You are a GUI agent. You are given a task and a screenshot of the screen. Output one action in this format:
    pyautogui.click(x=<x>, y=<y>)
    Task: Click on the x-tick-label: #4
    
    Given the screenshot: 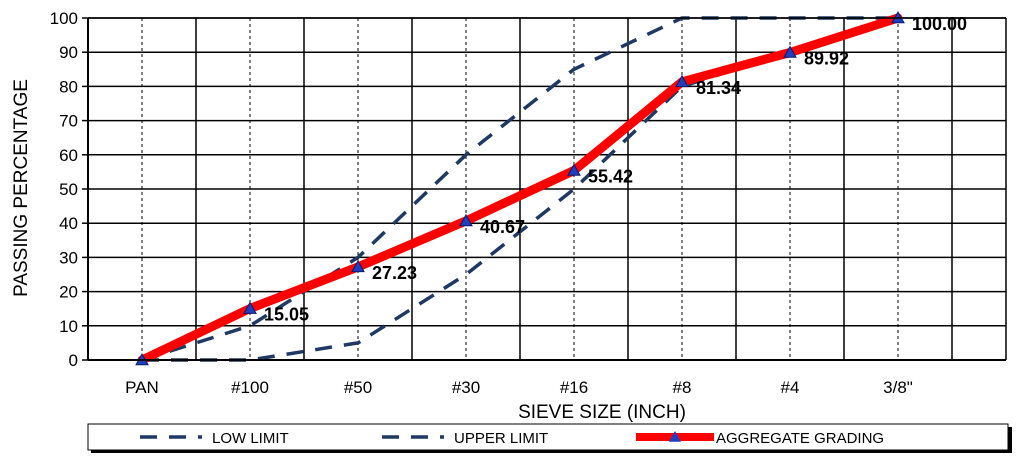 What is the action you would take?
    pyautogui.click(x=790, y=387)
    